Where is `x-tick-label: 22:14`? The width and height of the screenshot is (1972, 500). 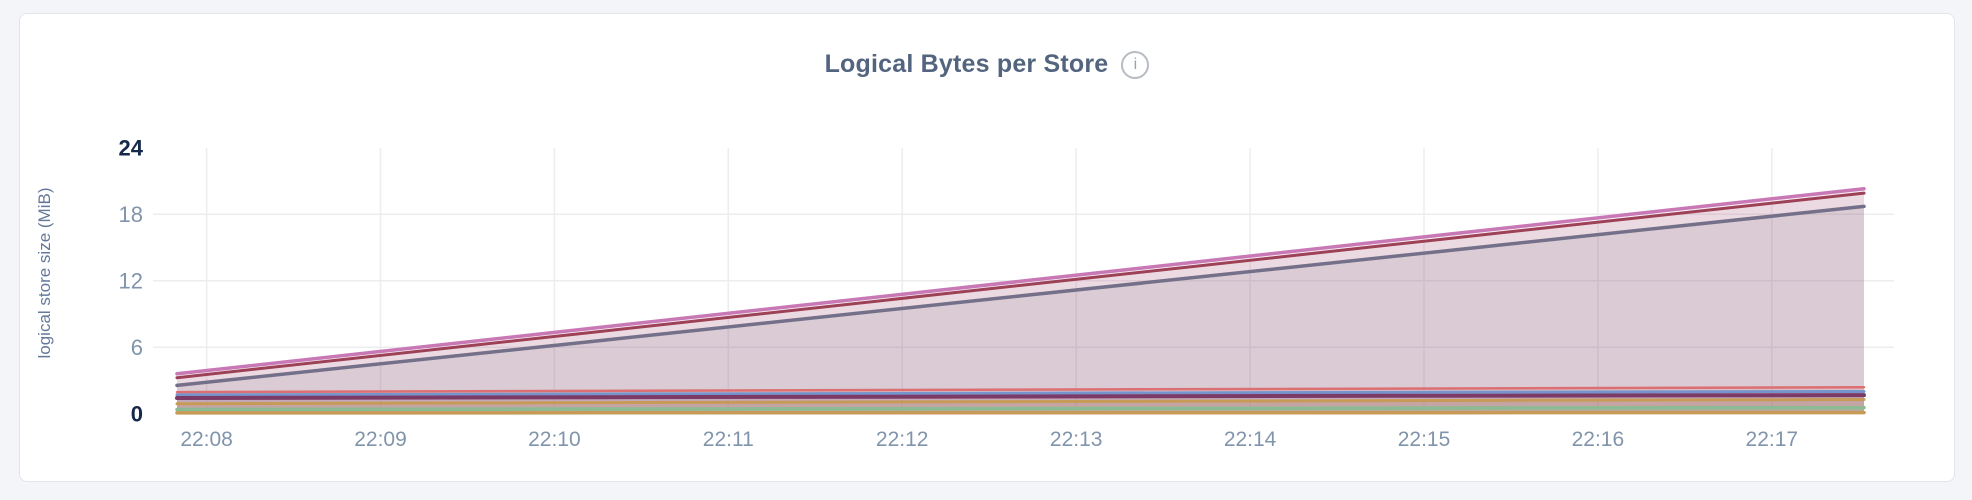 x-tick-label: 22:14 is located at coordinates (1250, 439).